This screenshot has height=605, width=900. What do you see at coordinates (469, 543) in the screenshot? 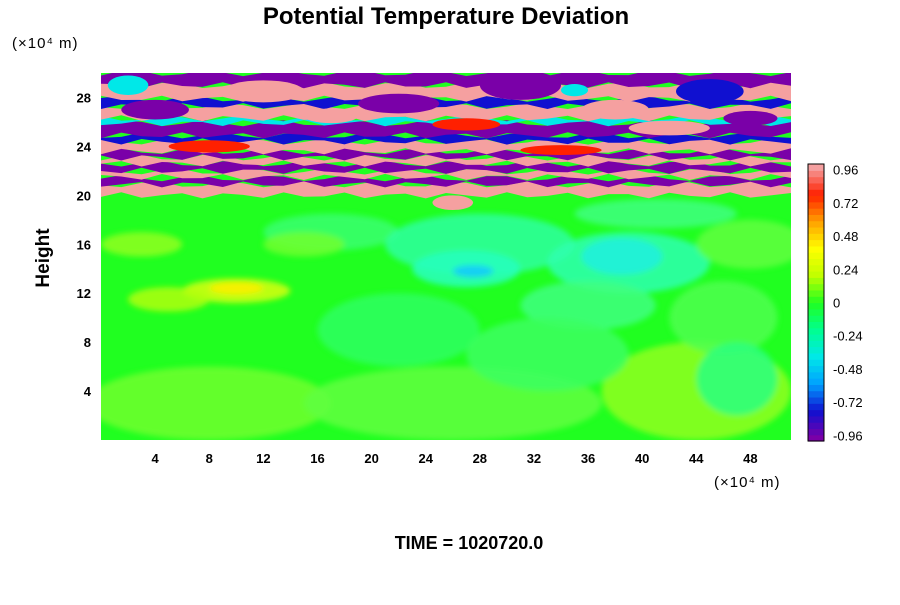
I see `time-annotation: TIME = 1020720.0` at bounding box center [469, 543].